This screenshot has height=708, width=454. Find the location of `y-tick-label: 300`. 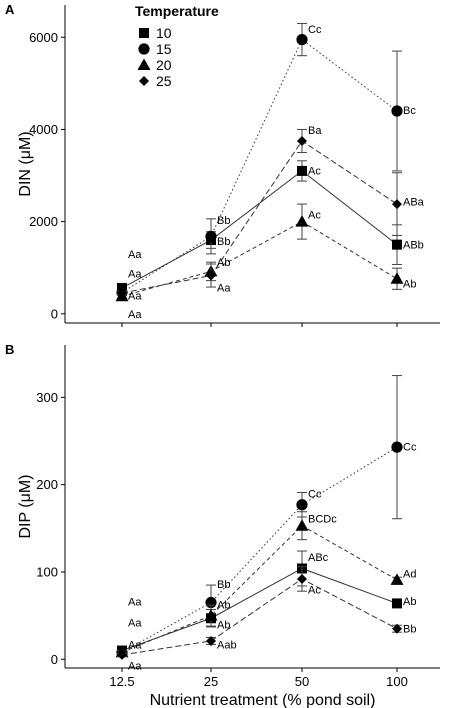

y-tick-label: 300 is located at coordinates (47, 397).